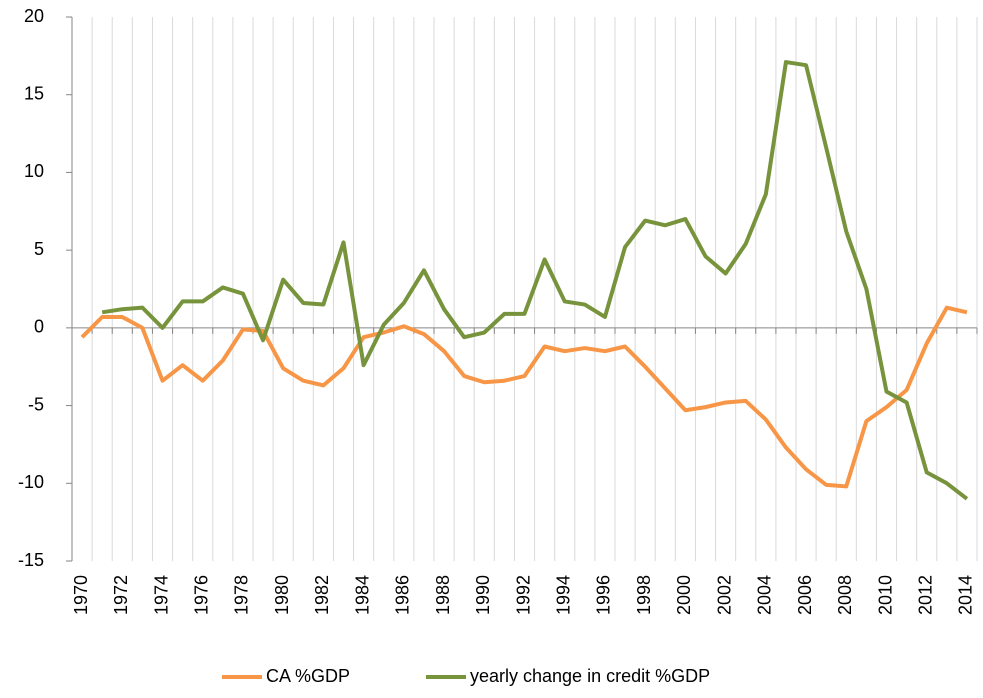  Describe the element at coordinates (403, 595) in the screenshot. I see `x-tick-label: 1986` at that location.